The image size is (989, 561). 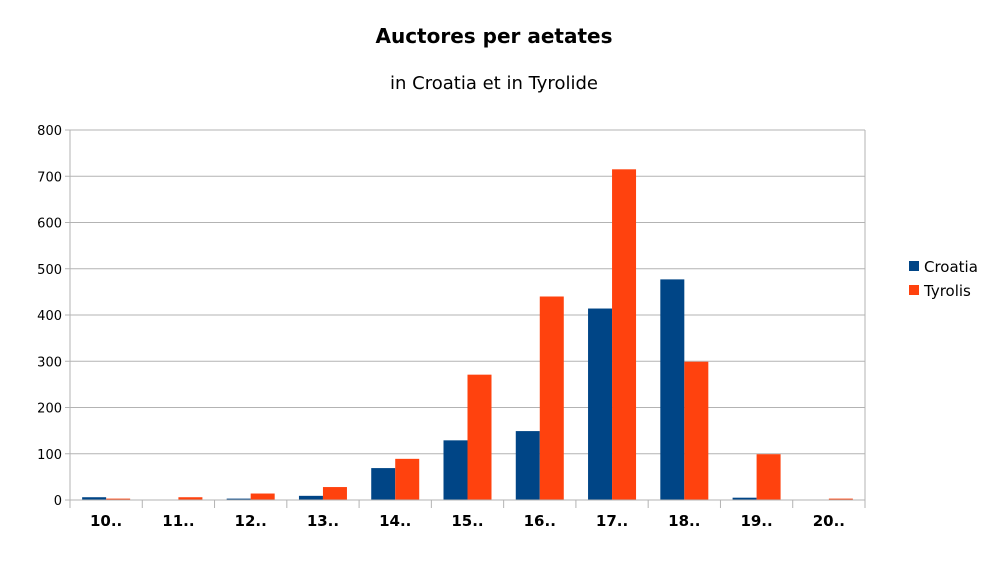 What do you see at coordinates (467, 521) in the screenshot?
I see `x-tick-label: 15..` at bounding box center [467, 521].